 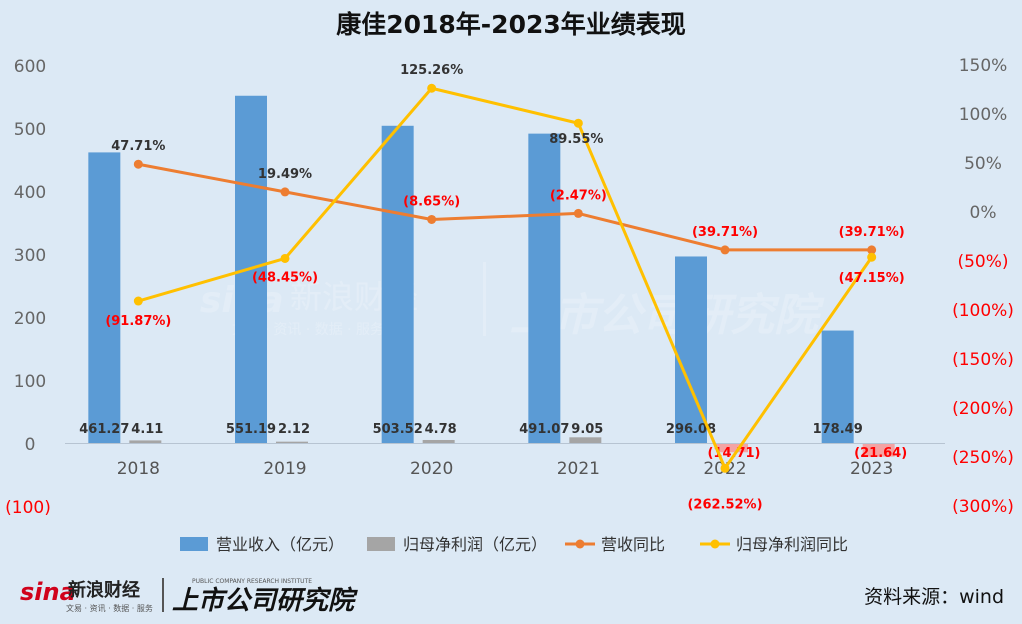 What do you see at coordinates (983, 409) in the screenshot?
I see `right-axis-tick-label: (200%)` at bounding box center [983, 409].